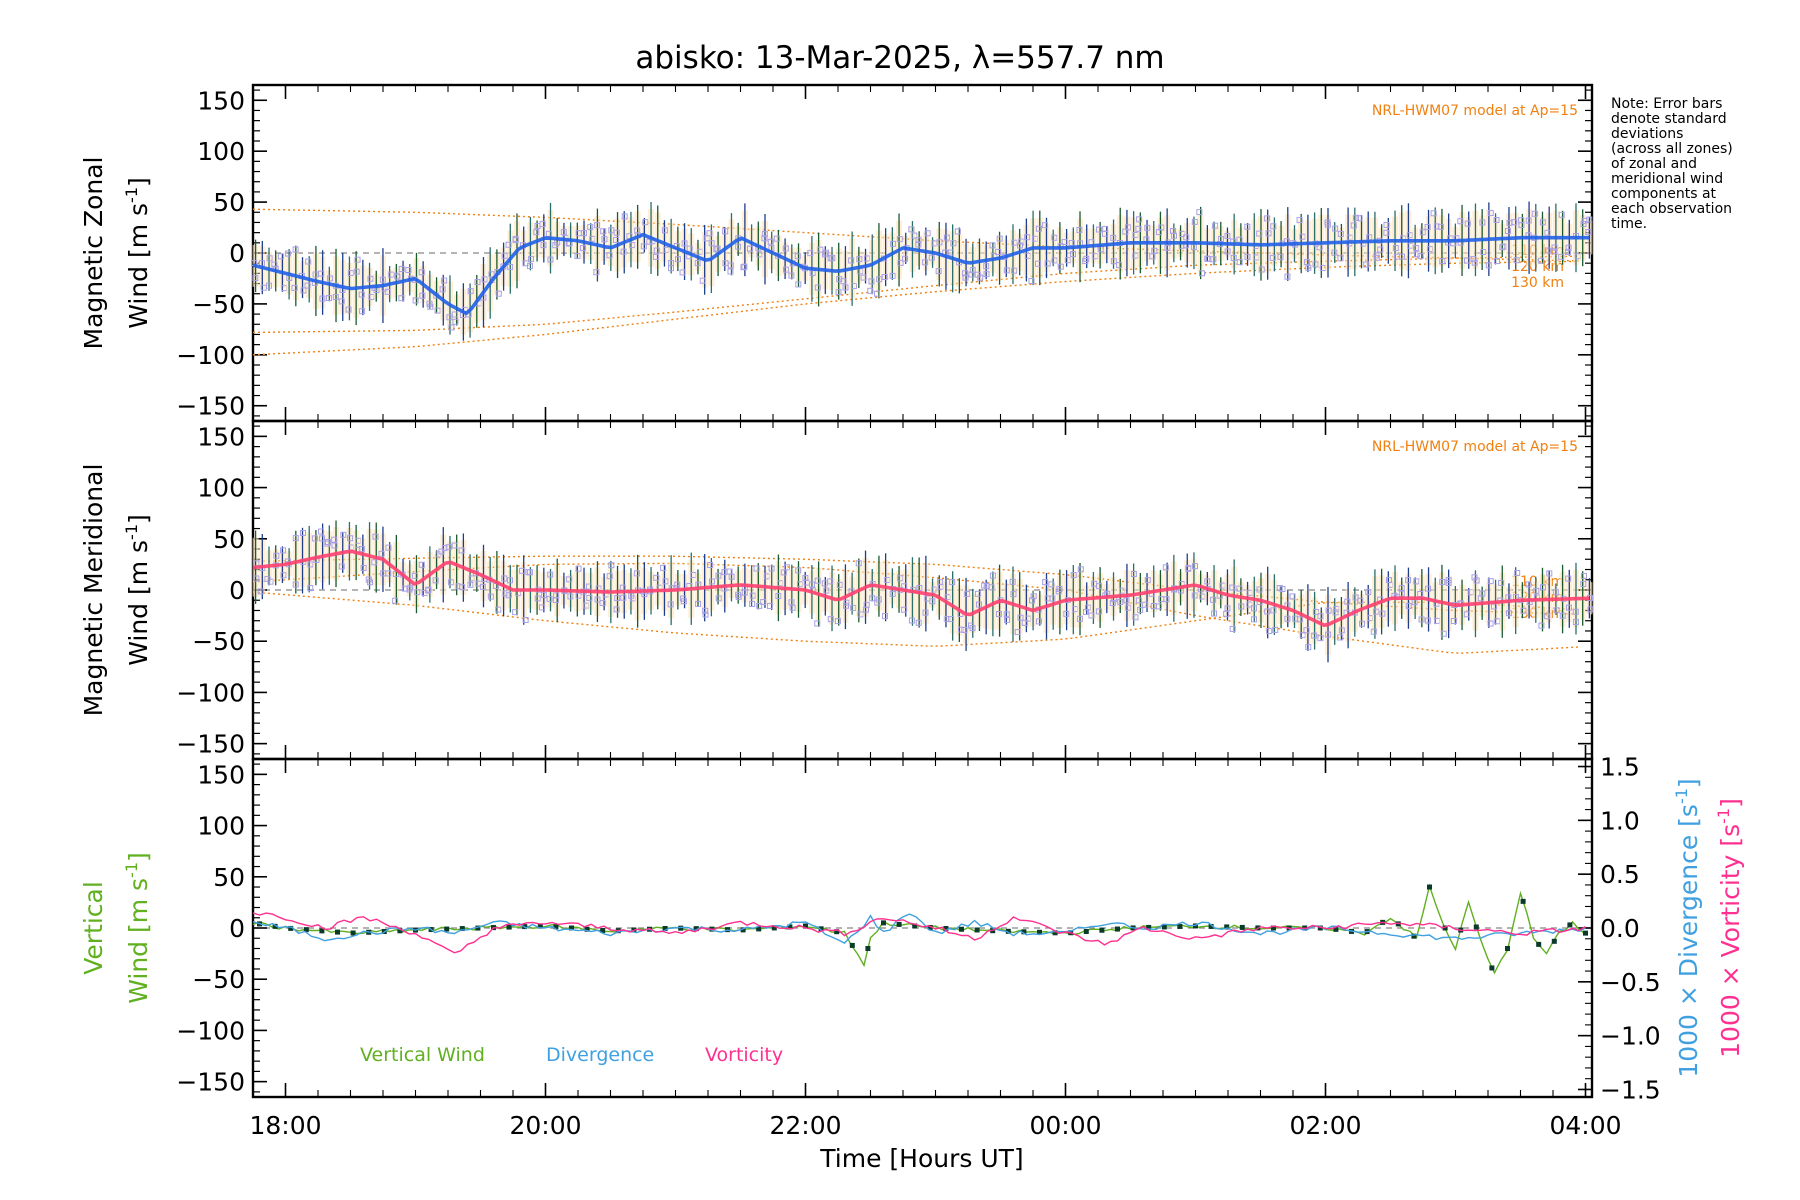 The height and width of the screenshot is (1200, 1800). I want to click on model-label: NRL-HWM07 model at Ap=15, so click(1475, 447).